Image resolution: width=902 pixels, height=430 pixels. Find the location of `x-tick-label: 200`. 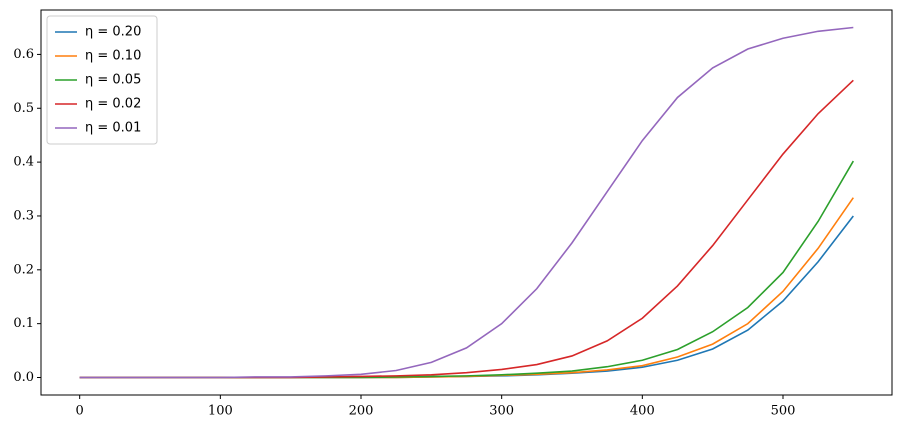

x-tick-label: 200 is located at coordinates (361, 411).